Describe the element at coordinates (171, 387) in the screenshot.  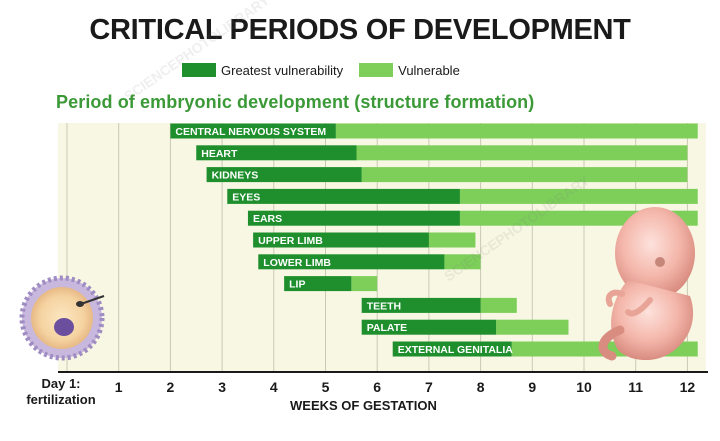
I see `tick-label-2: 2` at that location.